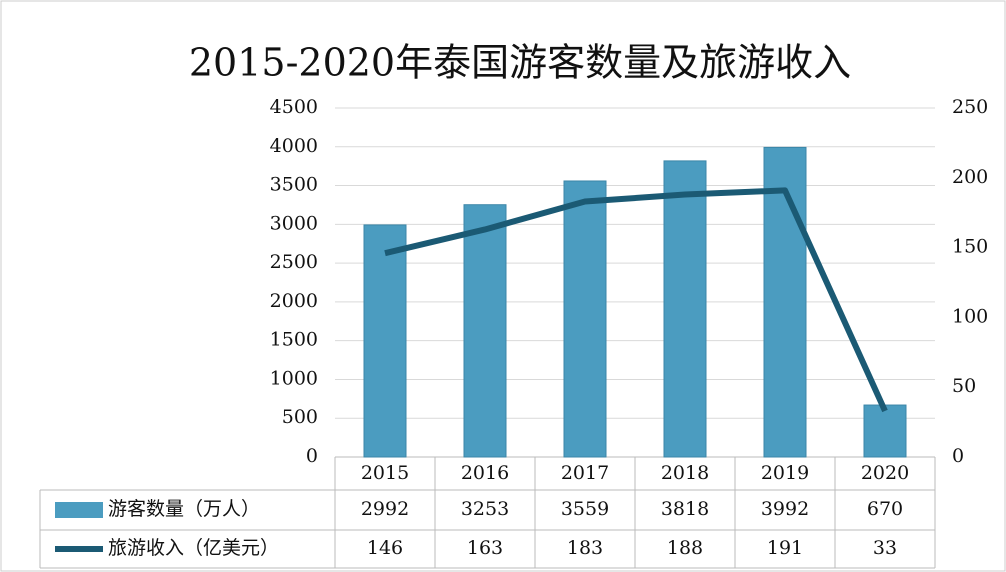  Describe the element at coordinates (685, 509) in the screenshot. I see `table-value: 3818` at that location.